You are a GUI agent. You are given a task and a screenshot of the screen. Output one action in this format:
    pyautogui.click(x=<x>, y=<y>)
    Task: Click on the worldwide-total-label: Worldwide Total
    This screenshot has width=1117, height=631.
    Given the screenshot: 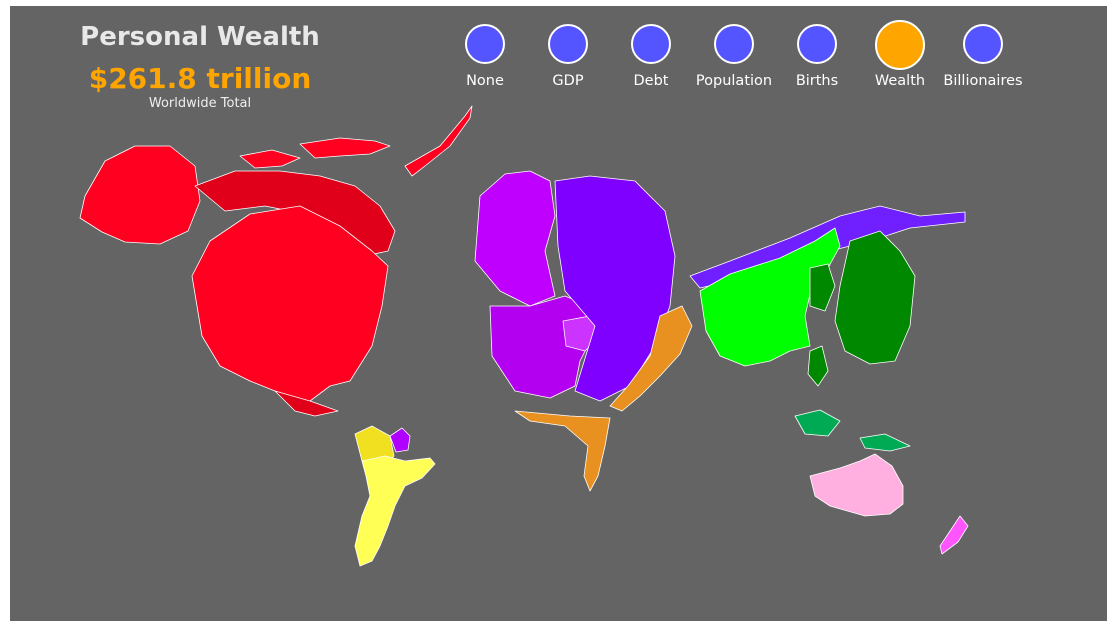 What is the action you would take?
    pyautogui.click(x=200, y=103)
    